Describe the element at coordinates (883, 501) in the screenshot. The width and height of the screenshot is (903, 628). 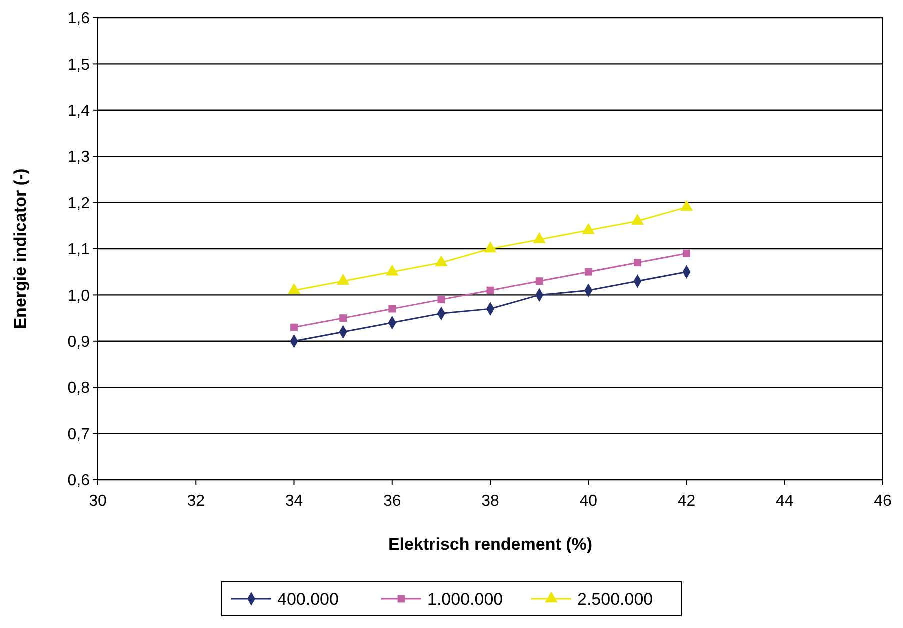
I see `x-tick-label: 46` at that location.